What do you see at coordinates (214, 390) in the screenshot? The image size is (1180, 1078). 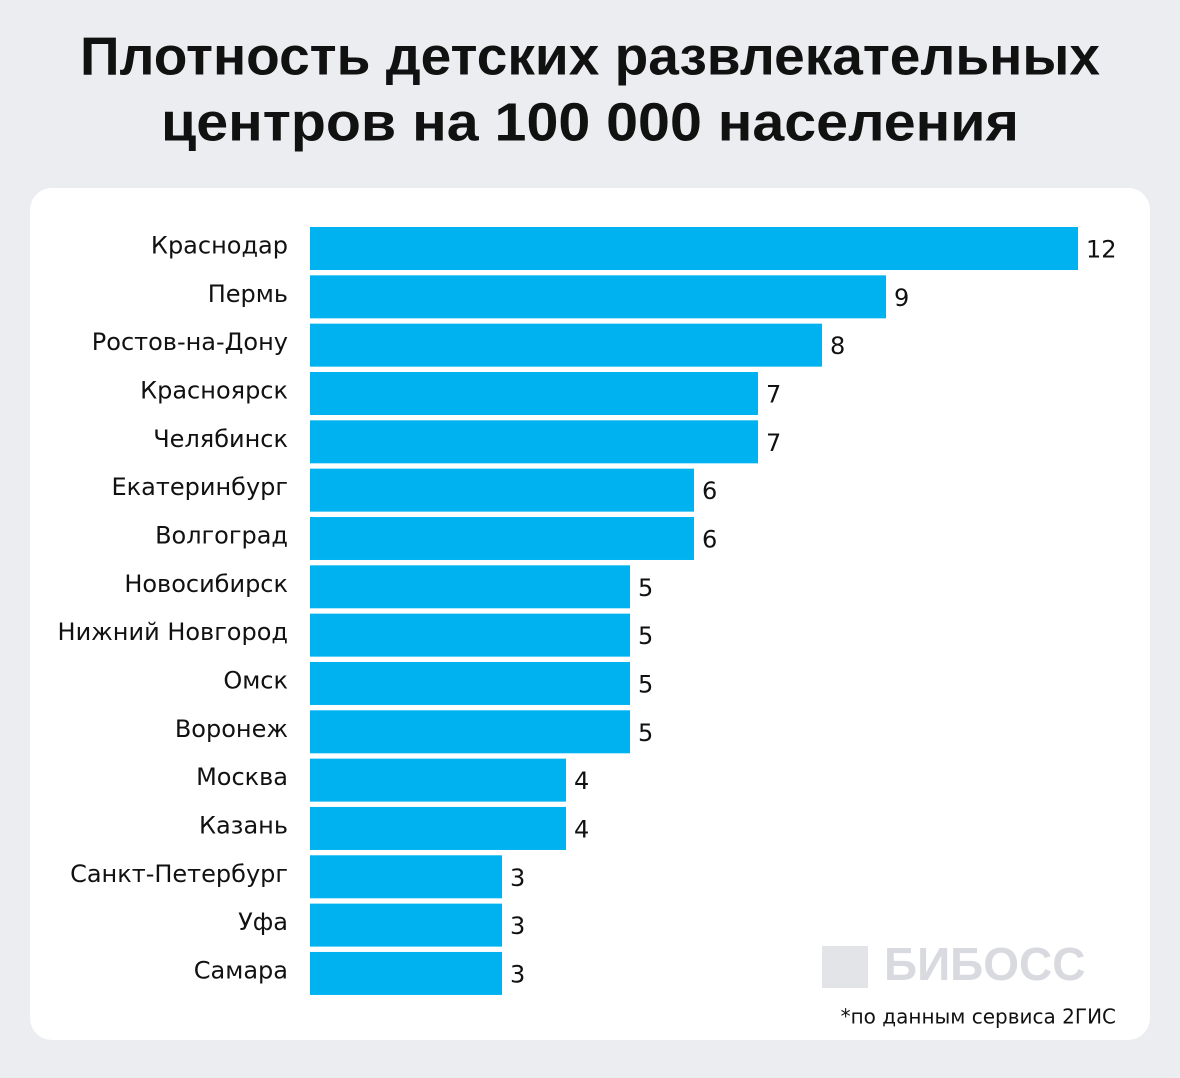 I see `category-label: Красноярск` at bounding box center [214, 390].